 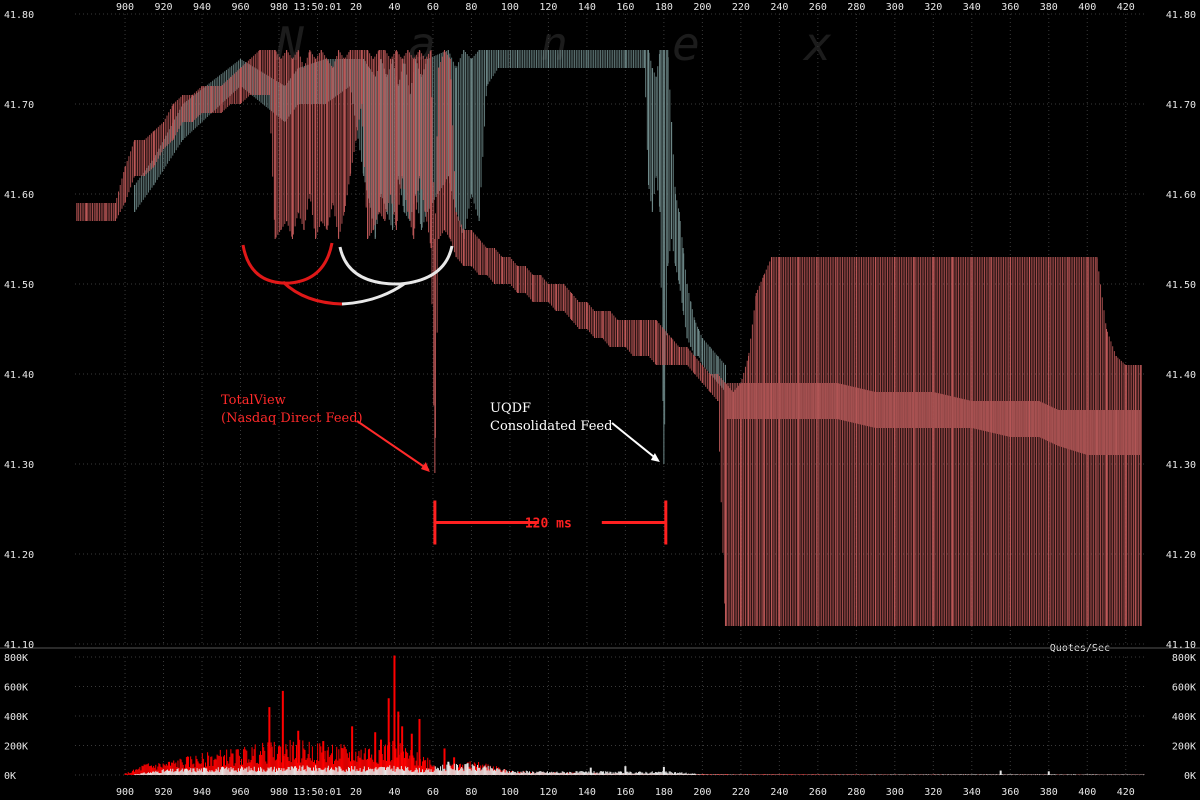 I want to click on x-tick-label-bottom: 980, so click(x=279, y=792).